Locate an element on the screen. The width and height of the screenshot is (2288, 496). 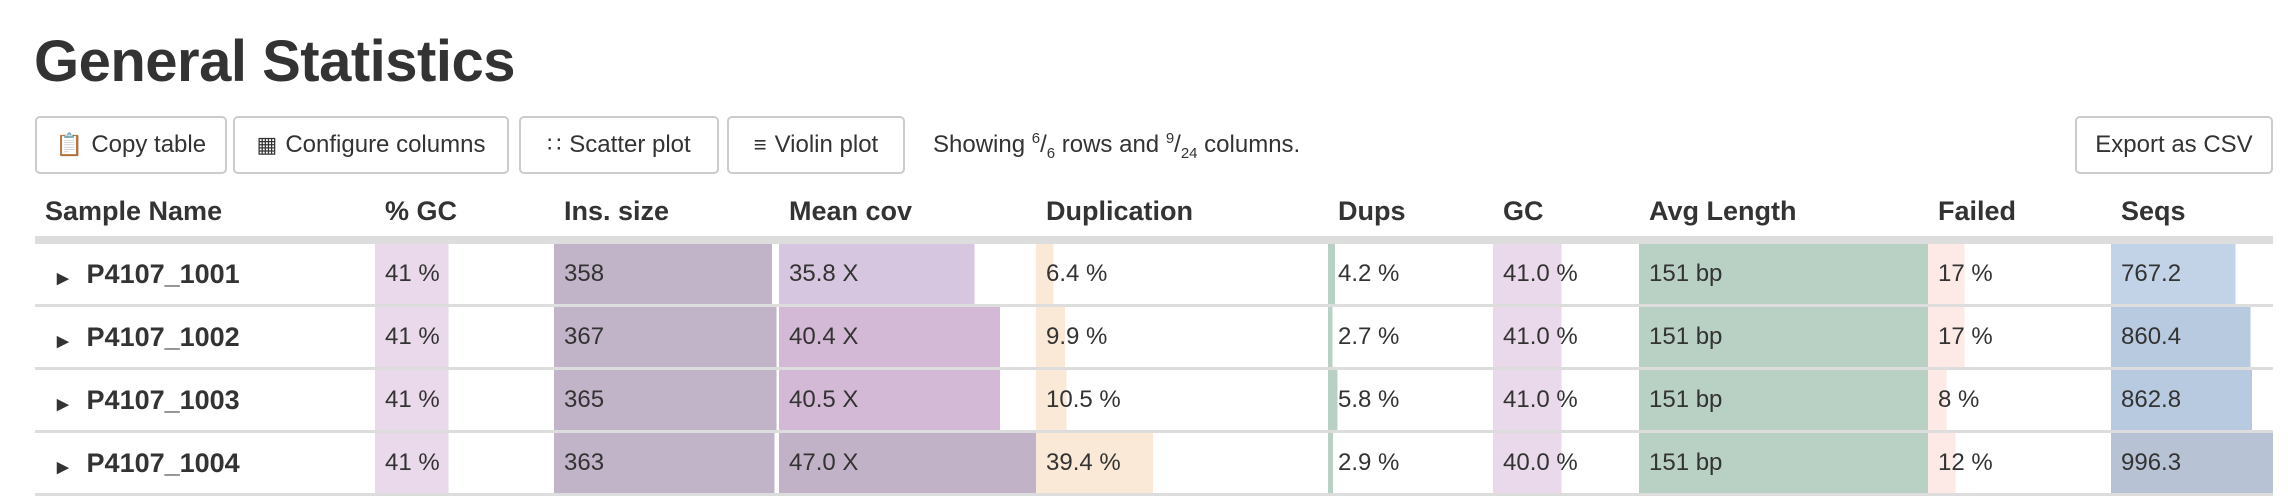
bars-icon: ≡ is located at coordinates (760, 144).